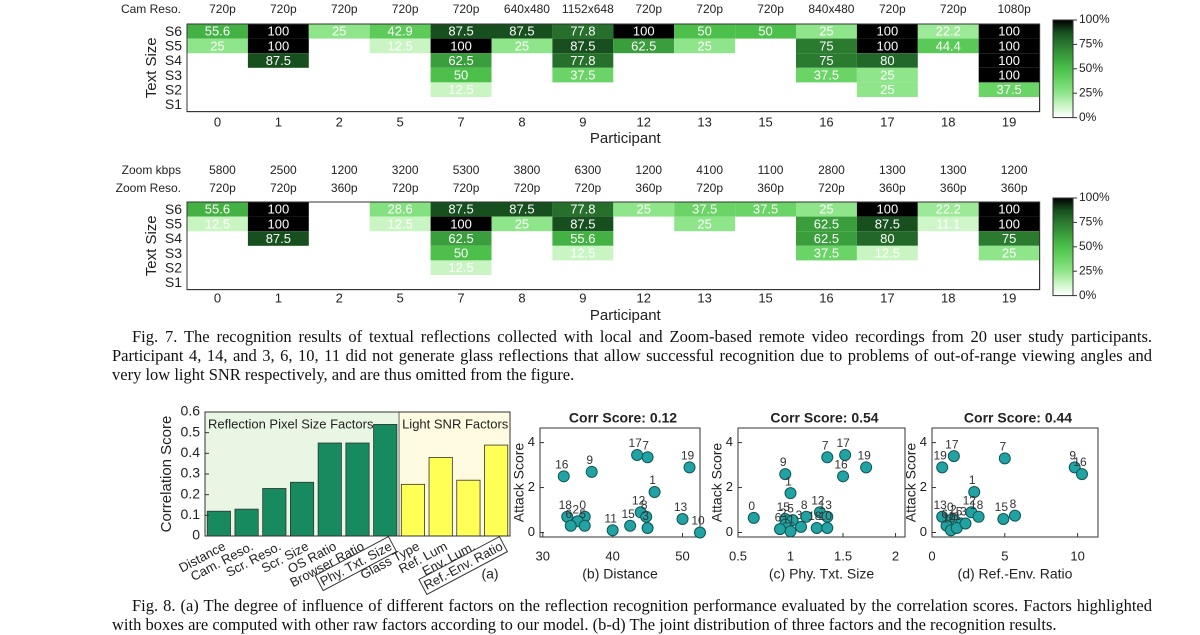 The image size is (1200, 635). Describe the element at coordinates (531, 531) in the screenshot. I see `y-tick-label: 0` at that location.